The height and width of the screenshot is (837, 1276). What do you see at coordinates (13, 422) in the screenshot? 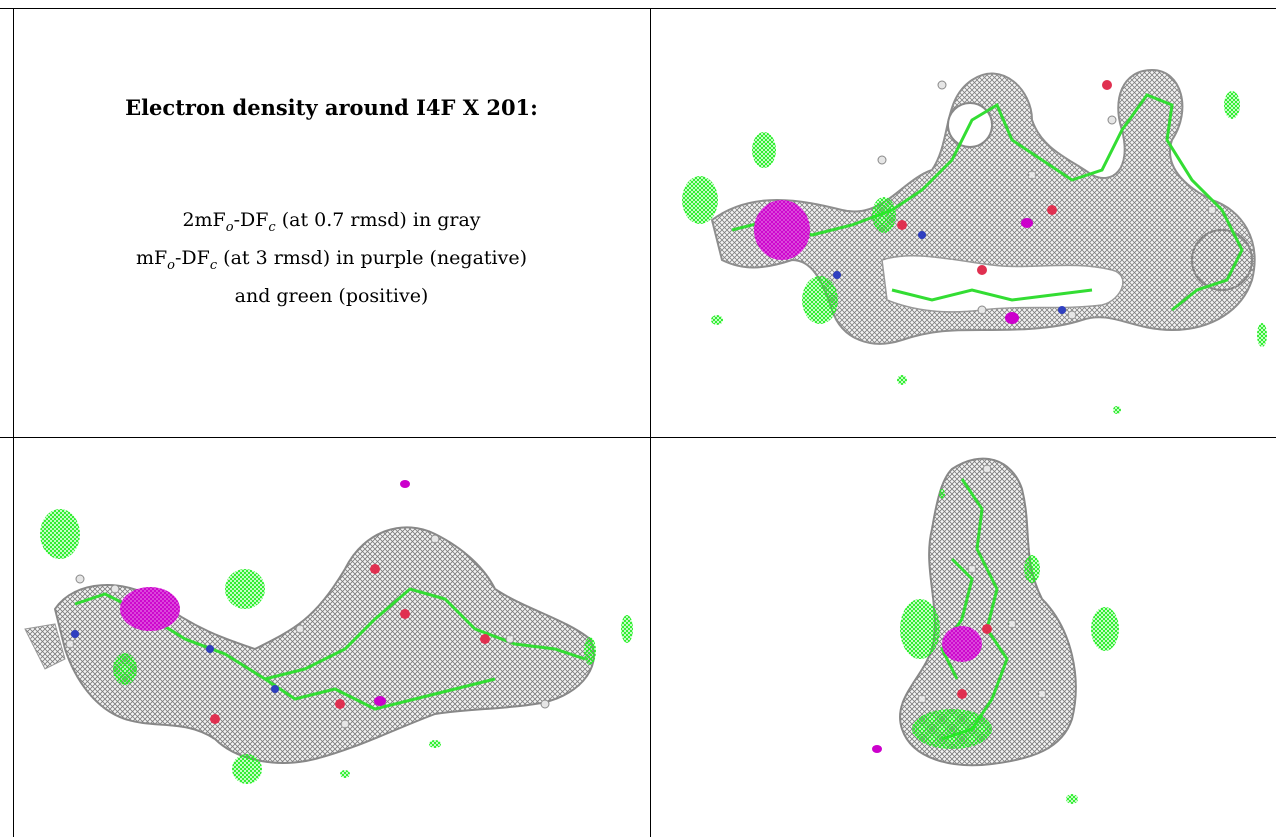
I see `frame-left-line` at bounding box center [13, 422].